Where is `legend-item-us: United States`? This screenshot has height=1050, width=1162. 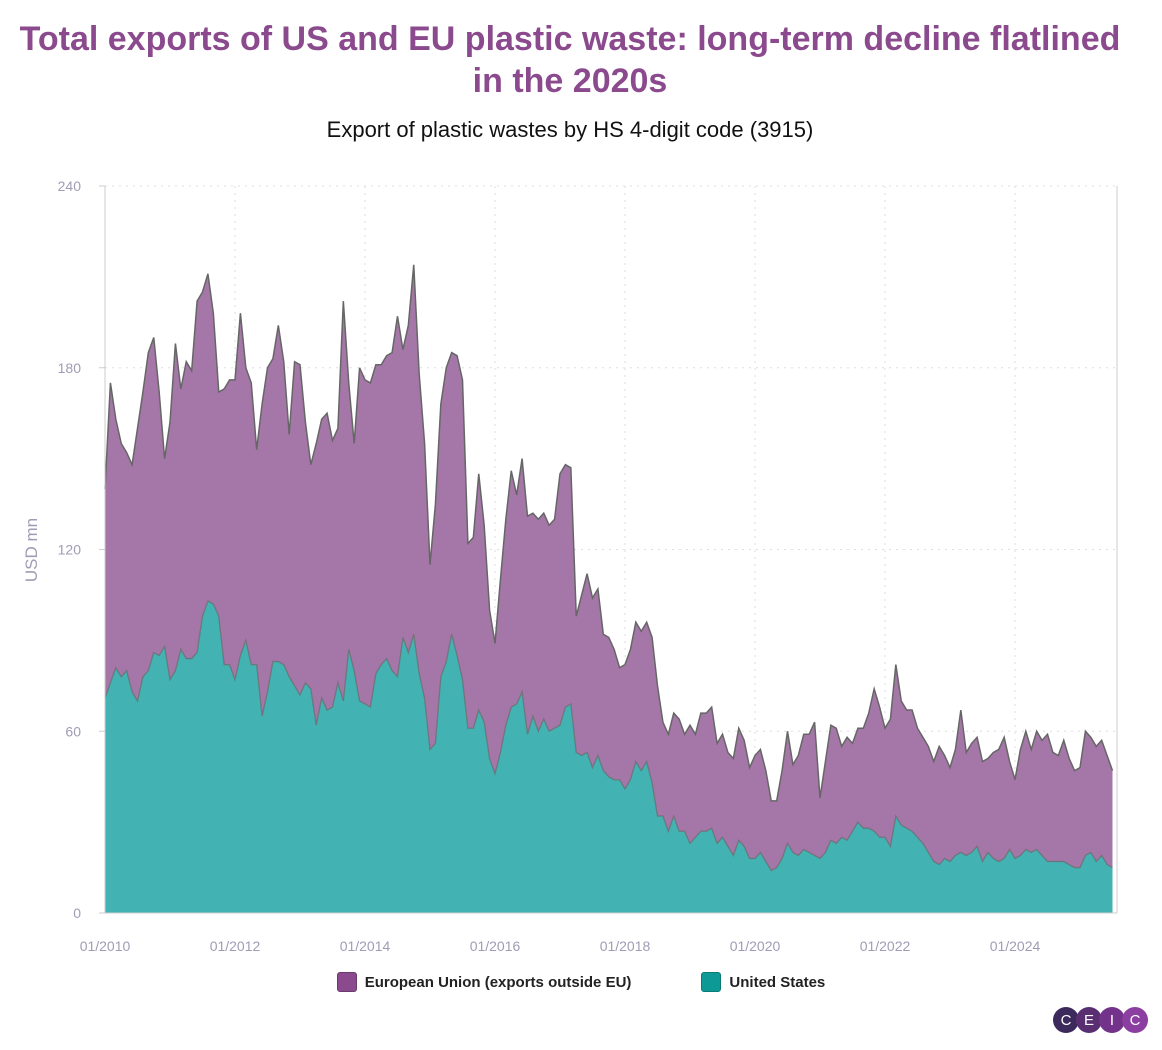 legend-item-us: United States is located at coordinates (763, 982).